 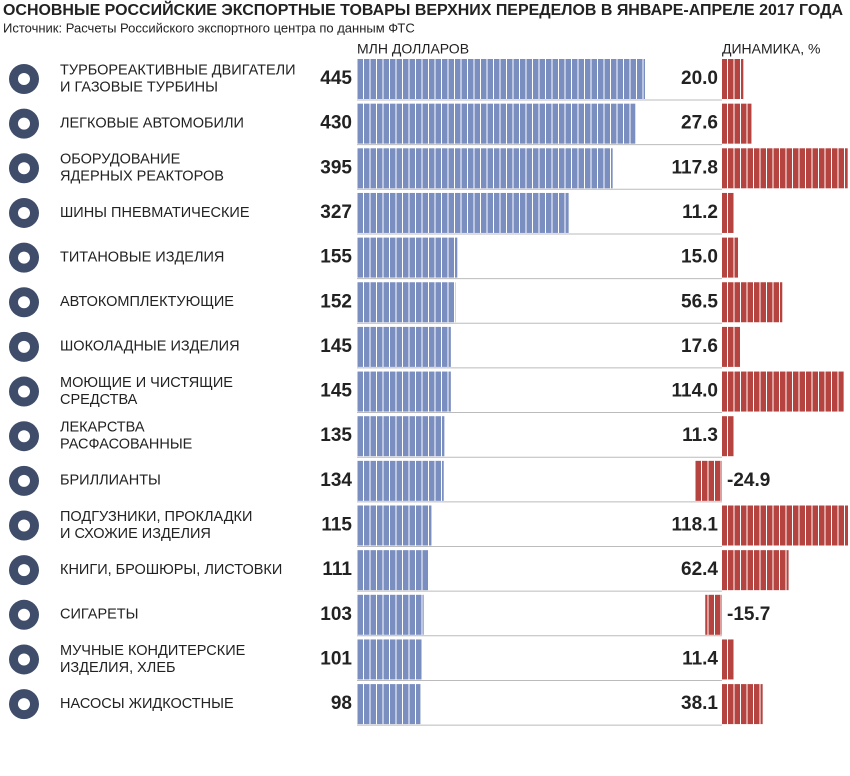 I want to click on category-label: МОЮЩИЕ И ЧИСТЯЩИЕ, so click(x=146, y=383).